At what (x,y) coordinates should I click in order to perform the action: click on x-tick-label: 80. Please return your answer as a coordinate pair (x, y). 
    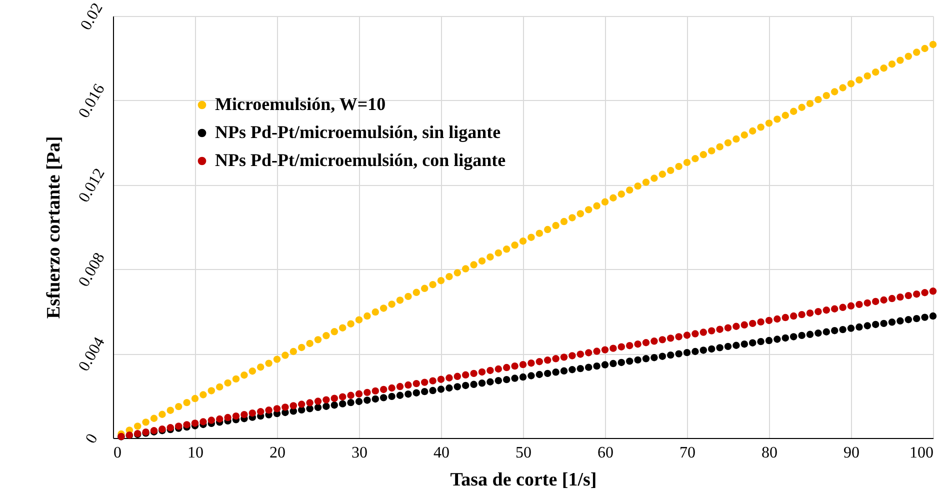
    Looking at the image, I should click on (770, 453).